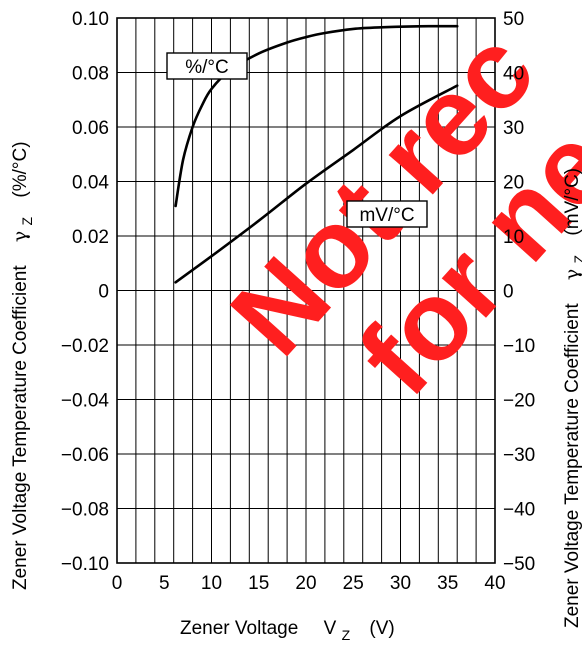 This screenshot has height=646, width=582. Describe the element at coordinates (572, 202) in the screenshot. I see `right-axis-unit: (mV/°C)` at that location.